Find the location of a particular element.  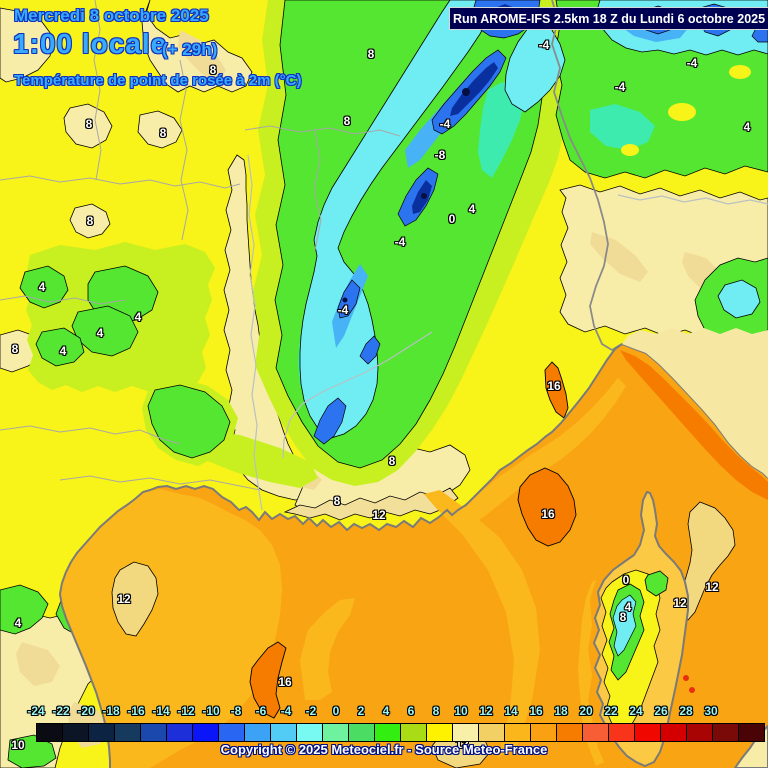

variable-title: Température de point de rosée à 2m (°C) is located at coordinates (158, 80).